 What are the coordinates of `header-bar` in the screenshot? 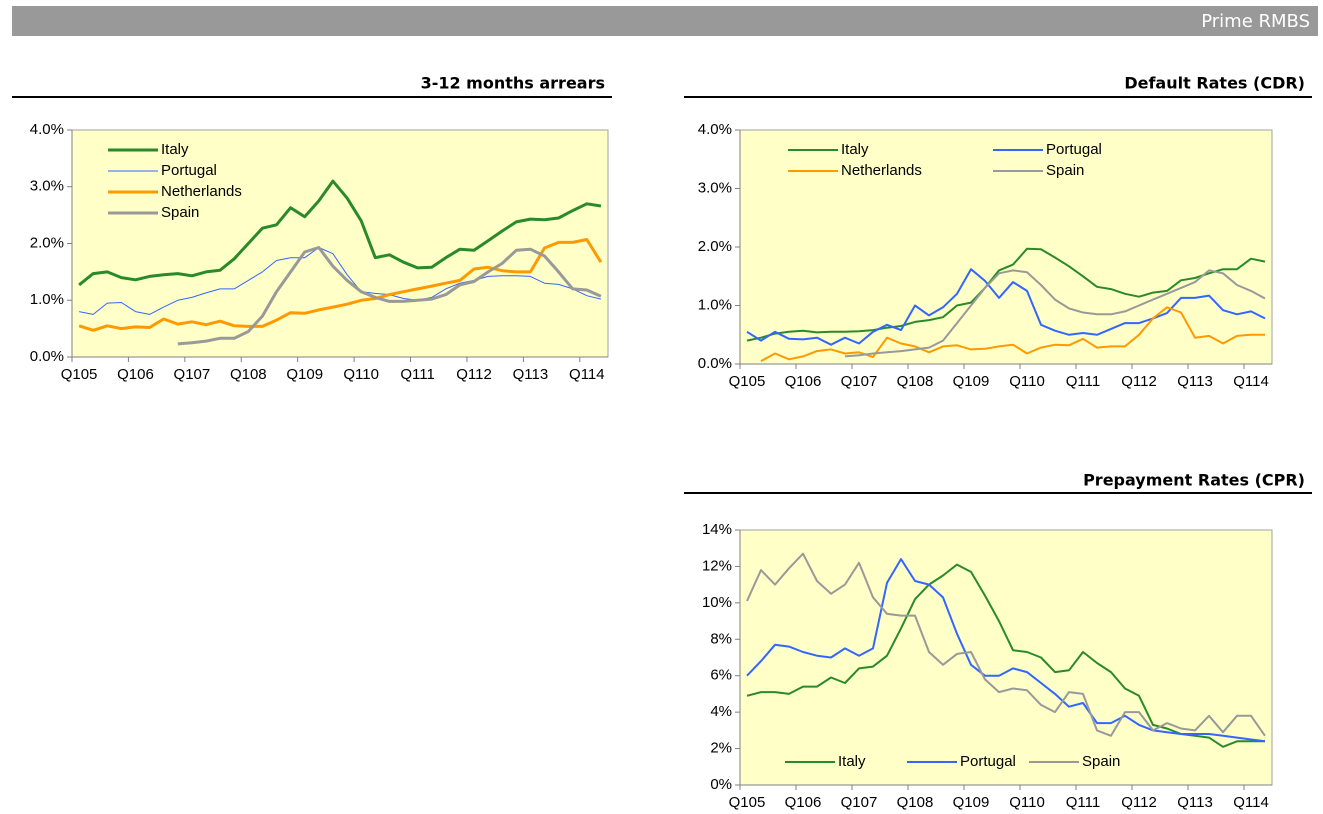 It's located at (665, 21).